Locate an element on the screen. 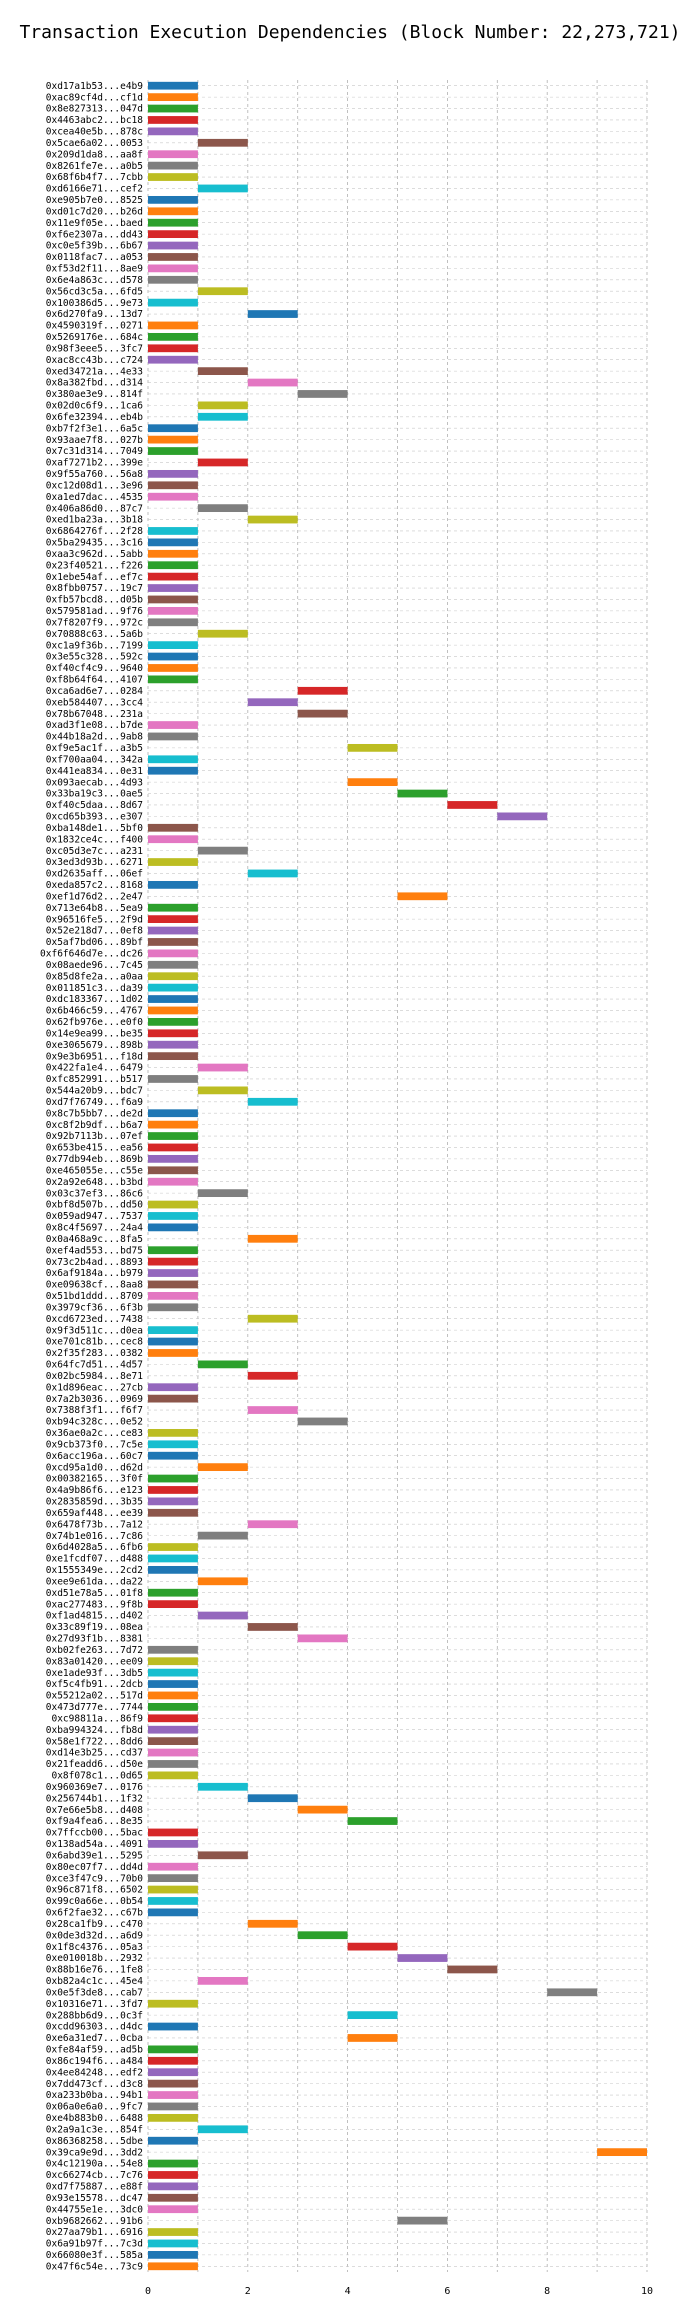  y-tick-label: 0x56cd3c5a...6fd5 is located at coordinates (94, 291).